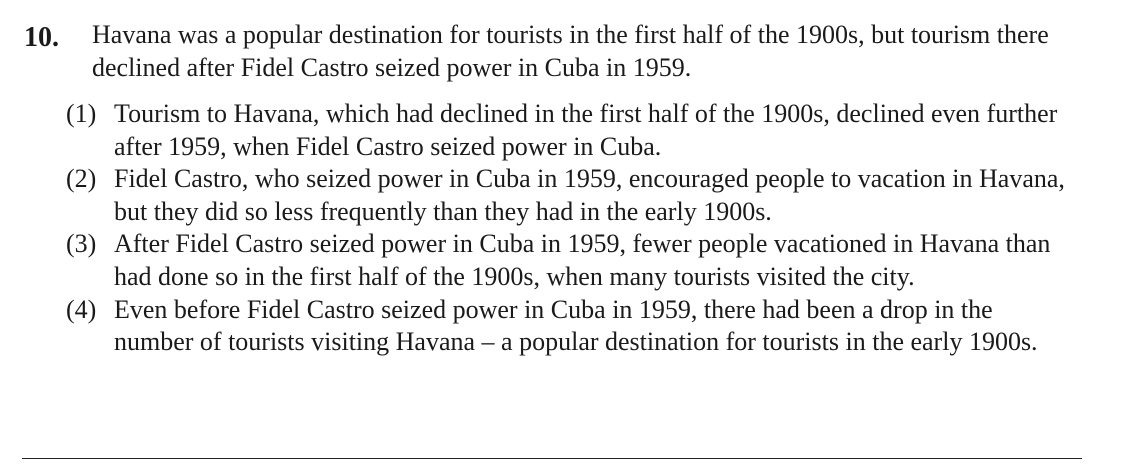 The height and width of the screenshot is (471, 1121). I want to click on section-divider, so click(552, 458).